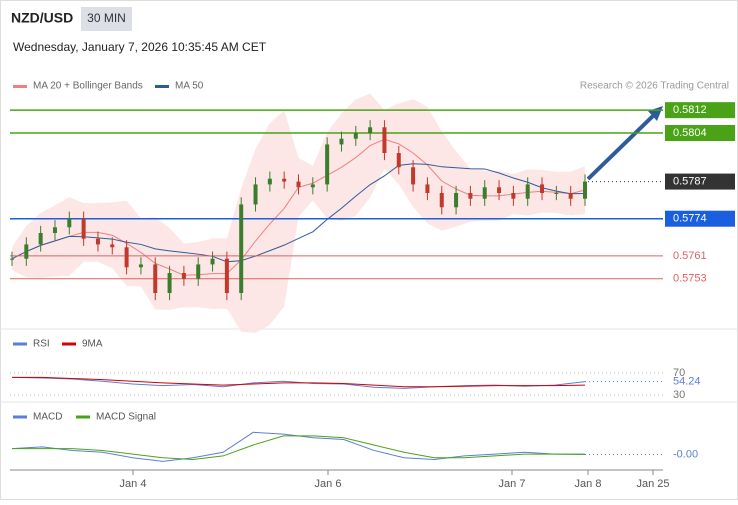 The height and width of the screenshot is (505, 738). Describe the element at coordinates (687, 382) in the screenshot. I see `last-label: 54.24` at that location.